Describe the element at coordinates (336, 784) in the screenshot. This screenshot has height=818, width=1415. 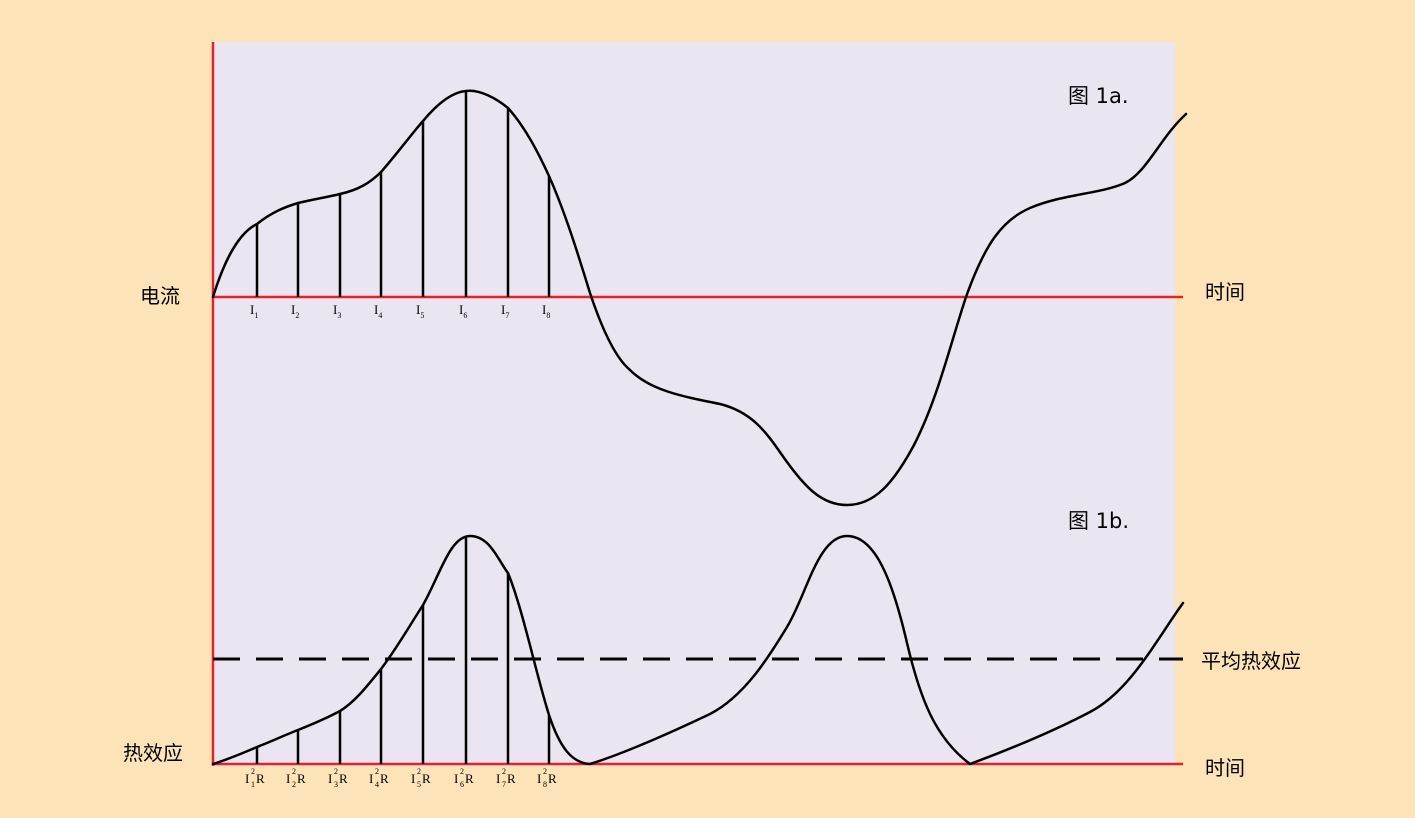
I see `svg-text: 3` at that location.